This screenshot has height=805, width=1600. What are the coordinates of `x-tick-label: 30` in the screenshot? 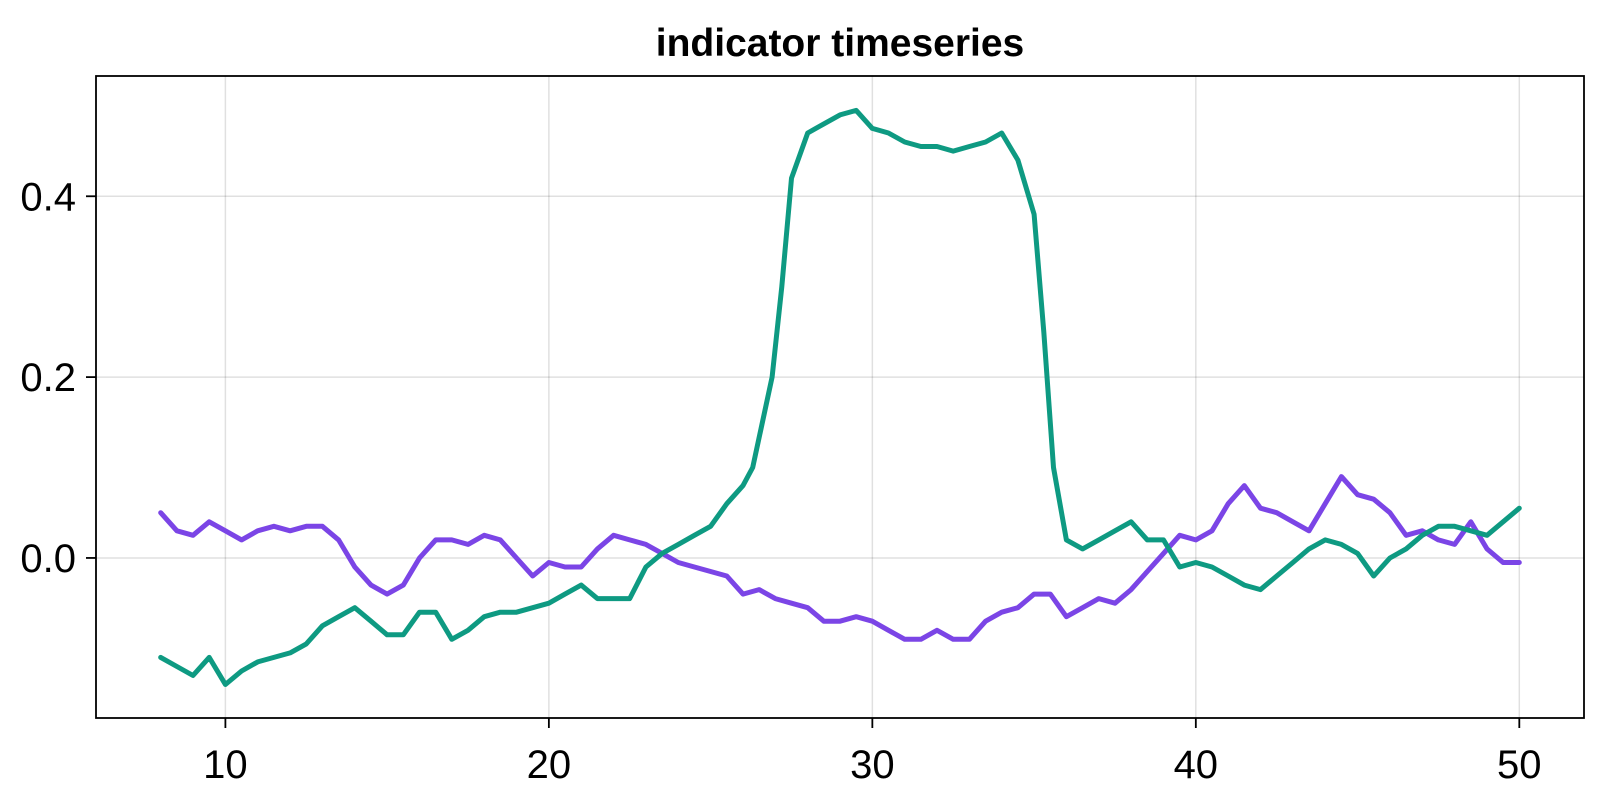 It's located at (872, 765).